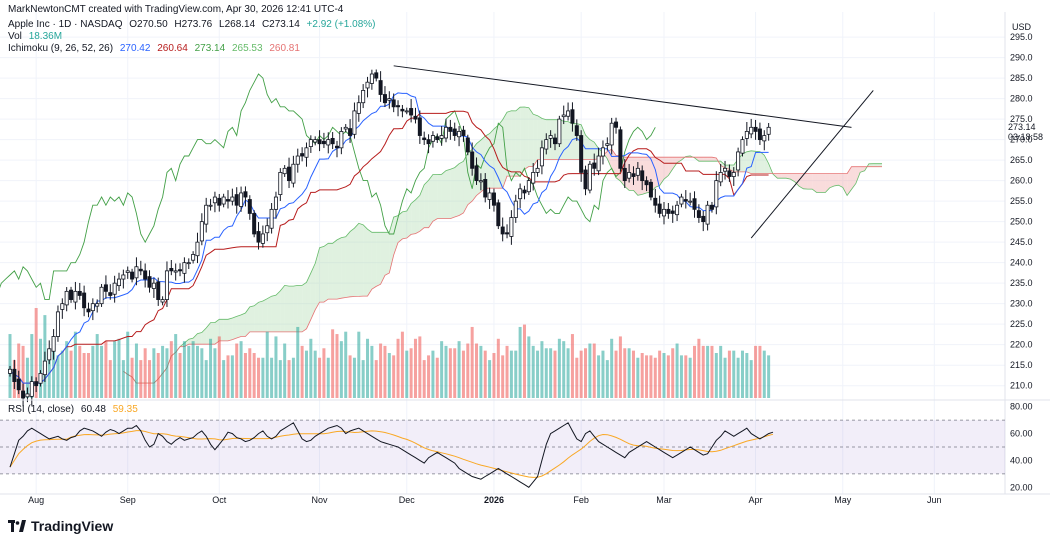 The height and width of the screenshot is (546, 1050). I want to click on ohlc-close: C273.14, so click(280, 24).